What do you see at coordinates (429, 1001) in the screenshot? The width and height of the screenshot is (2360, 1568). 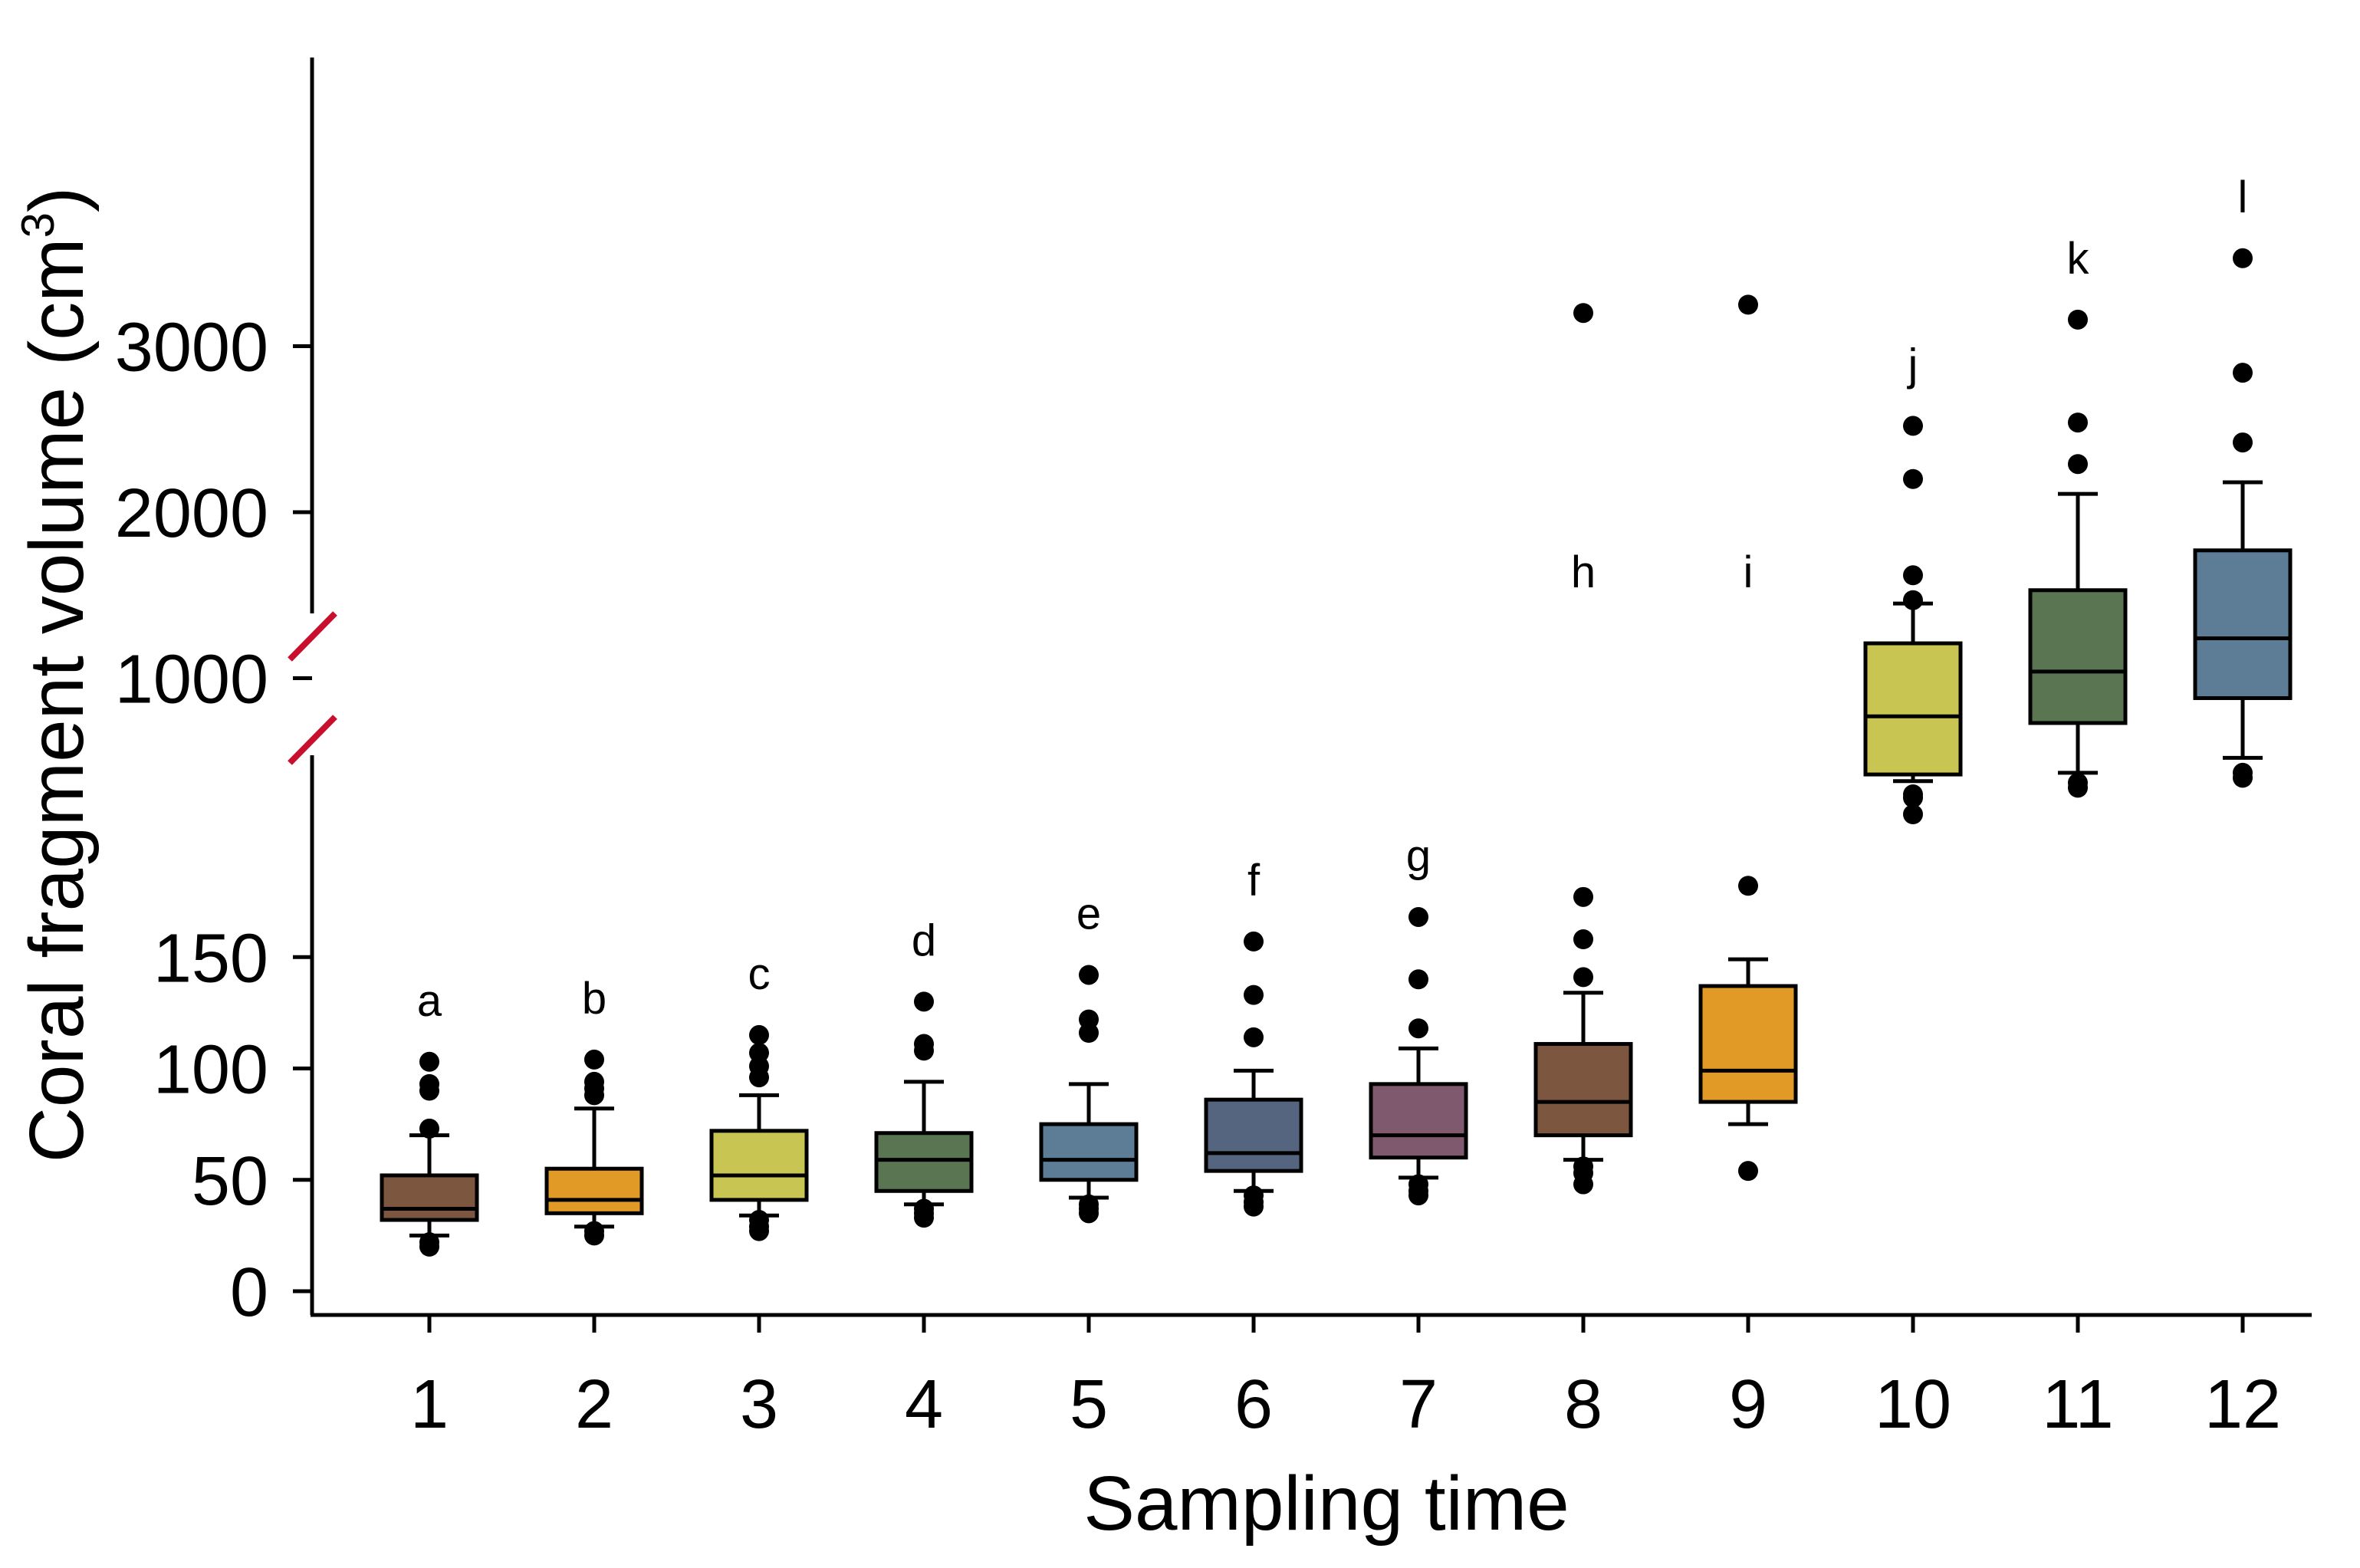 I see `significance-letter: a` at bounding box center [429, 1001].